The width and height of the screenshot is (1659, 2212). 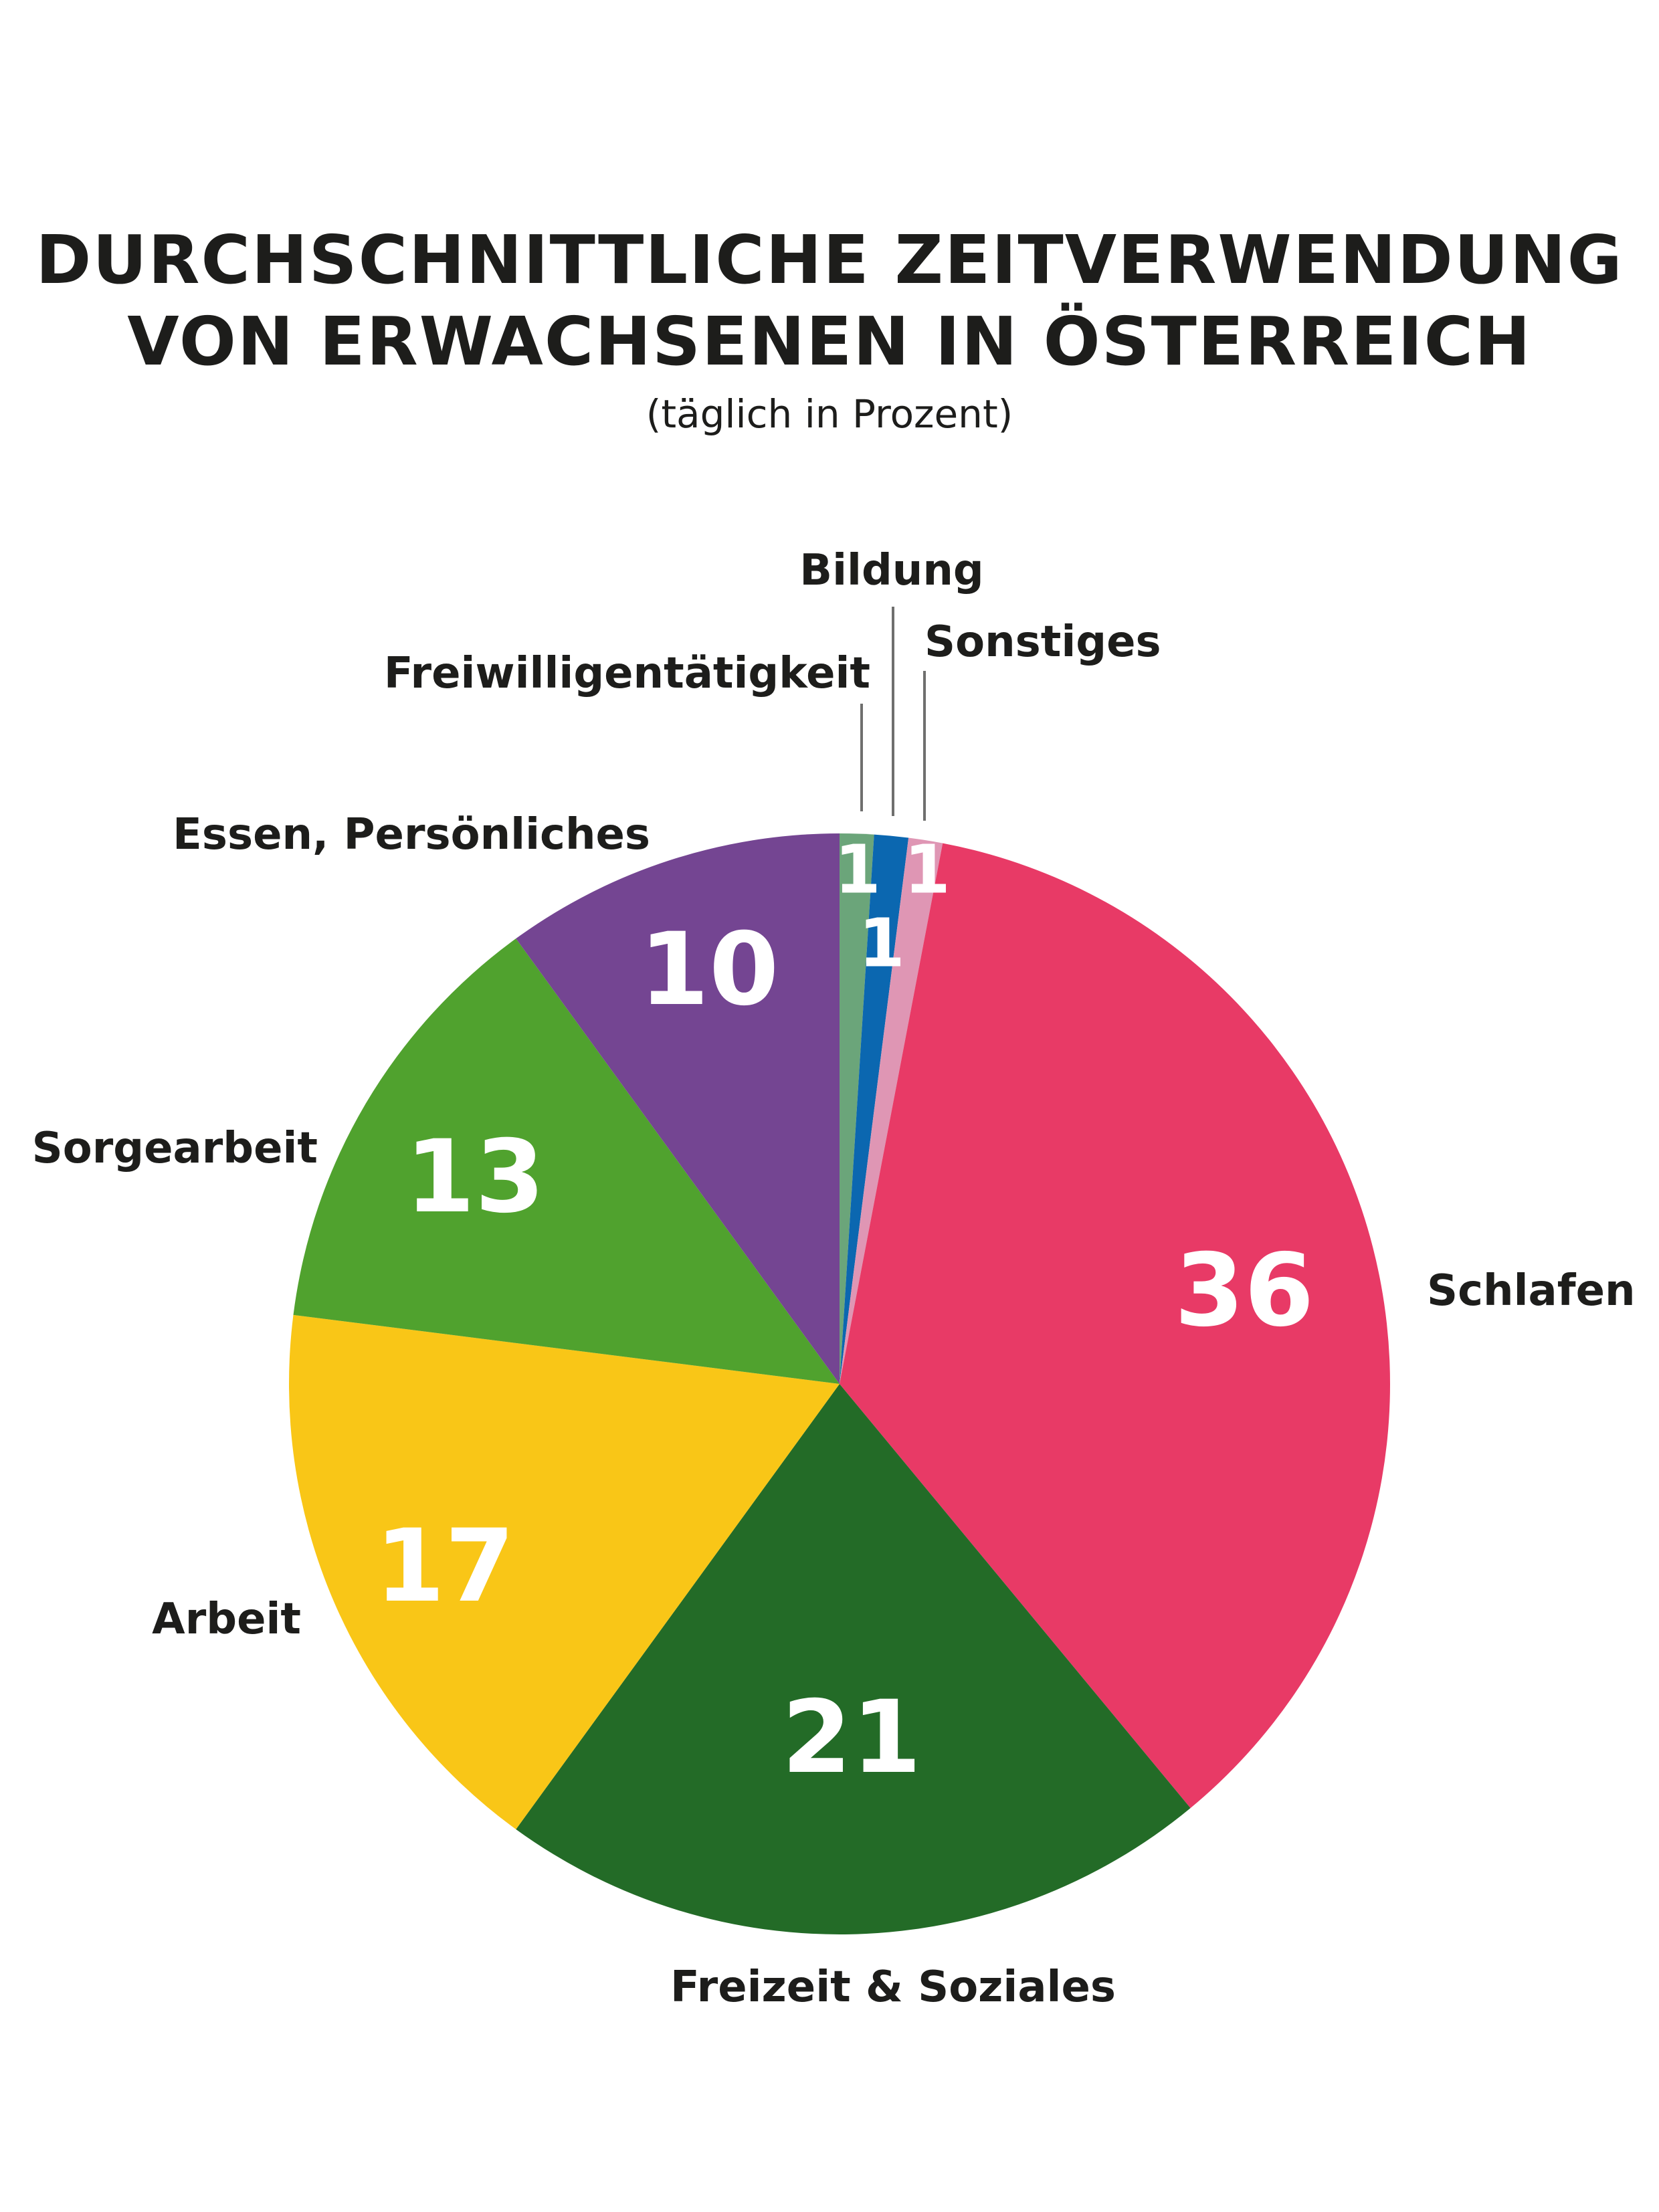 I want to click on chart-title-line-1: DURCHSCHNITTLICHE ZEITVERWENDUNG, so click(x=829, y=260).